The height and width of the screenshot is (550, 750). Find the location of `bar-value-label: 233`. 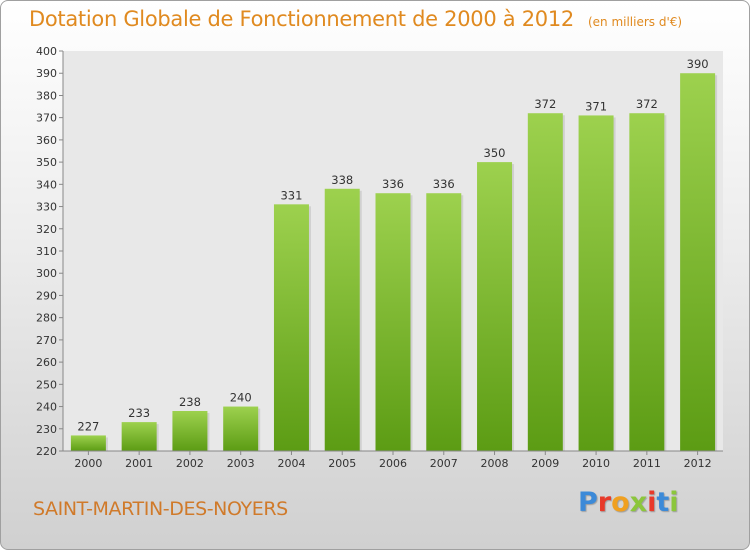

bar-value-label: 233 is located at coordinates (139, 413).